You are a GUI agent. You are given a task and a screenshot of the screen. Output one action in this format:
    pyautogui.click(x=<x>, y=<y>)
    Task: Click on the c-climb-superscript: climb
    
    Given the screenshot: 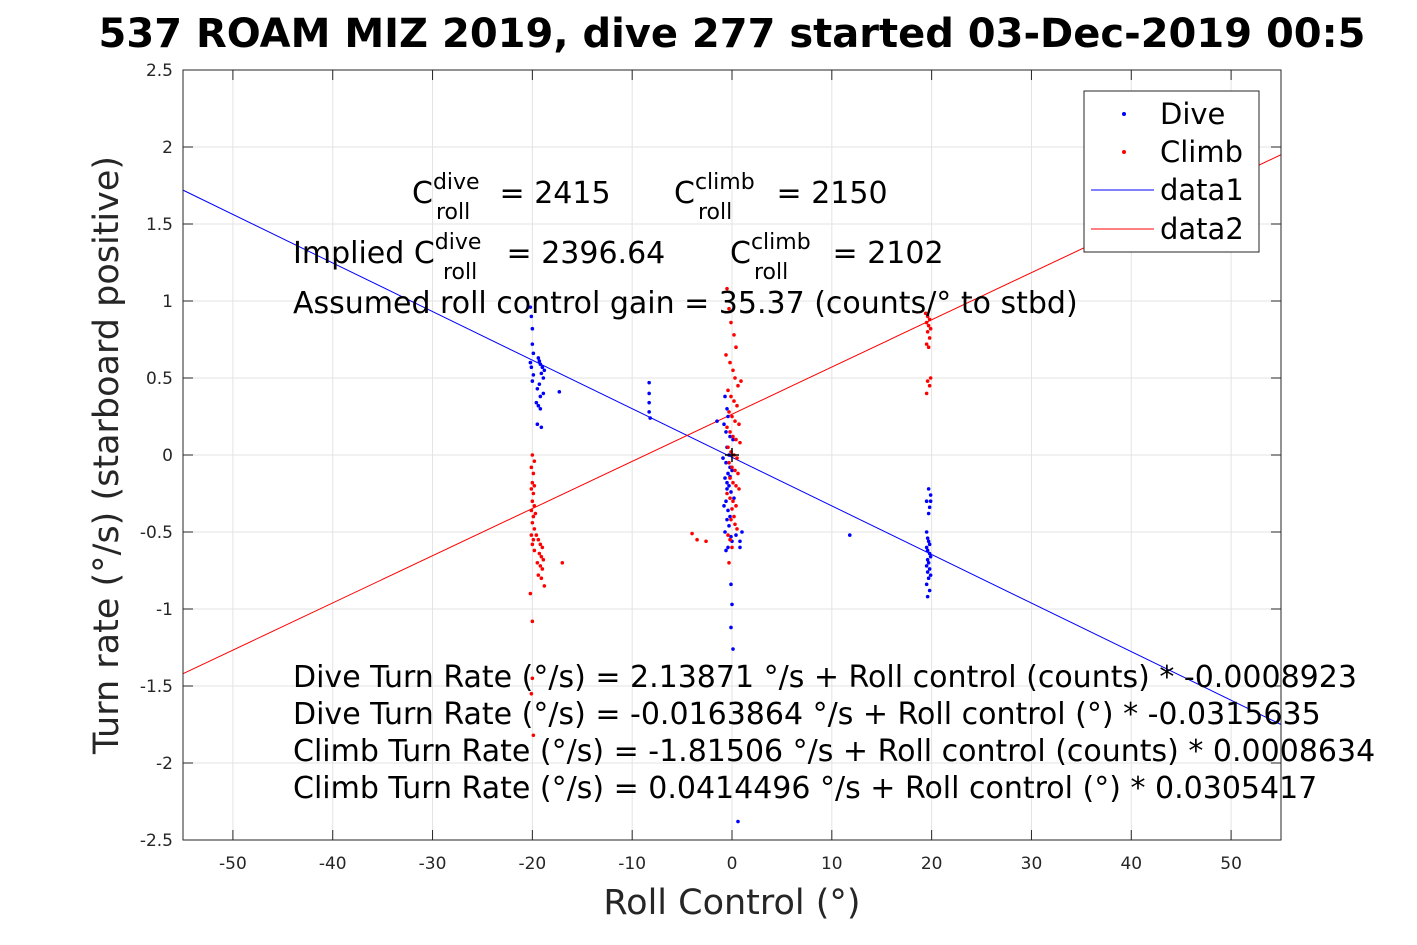 What is the action you would take?
    pyautogui.click(x=725, y=182)
    